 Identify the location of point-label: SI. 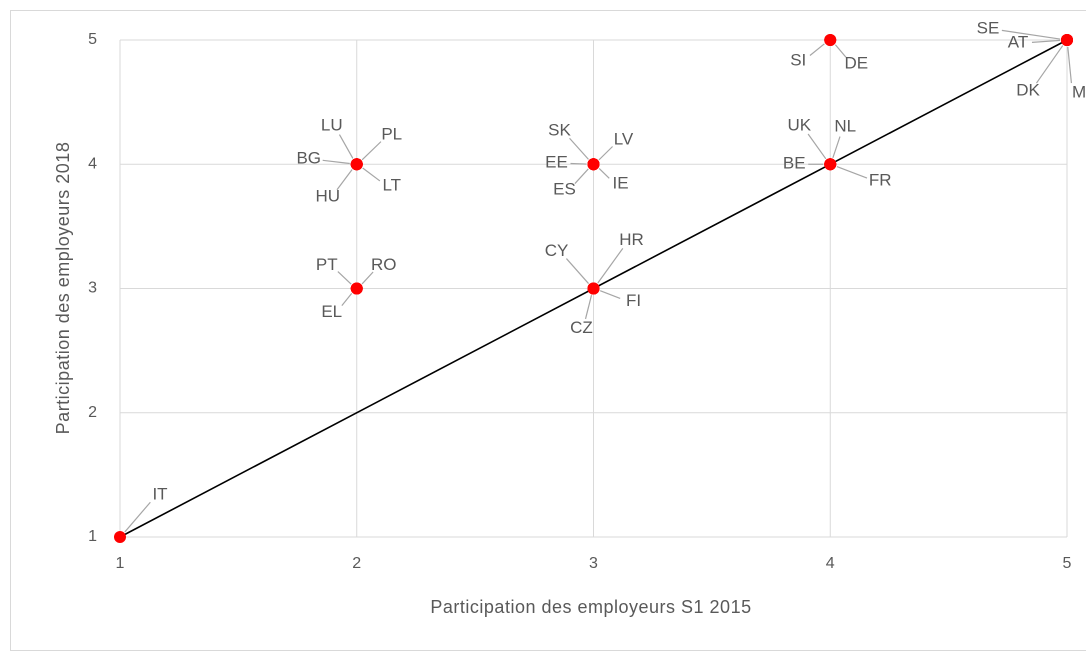
(798, 59).